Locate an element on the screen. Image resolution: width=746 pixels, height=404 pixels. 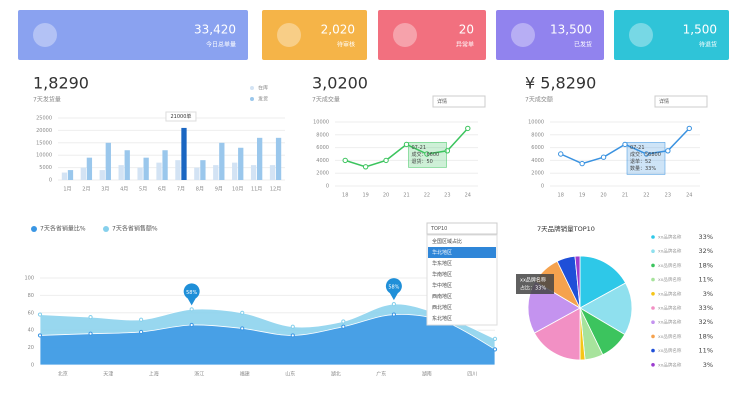
menu-selected is located at coordinates (462, 252).